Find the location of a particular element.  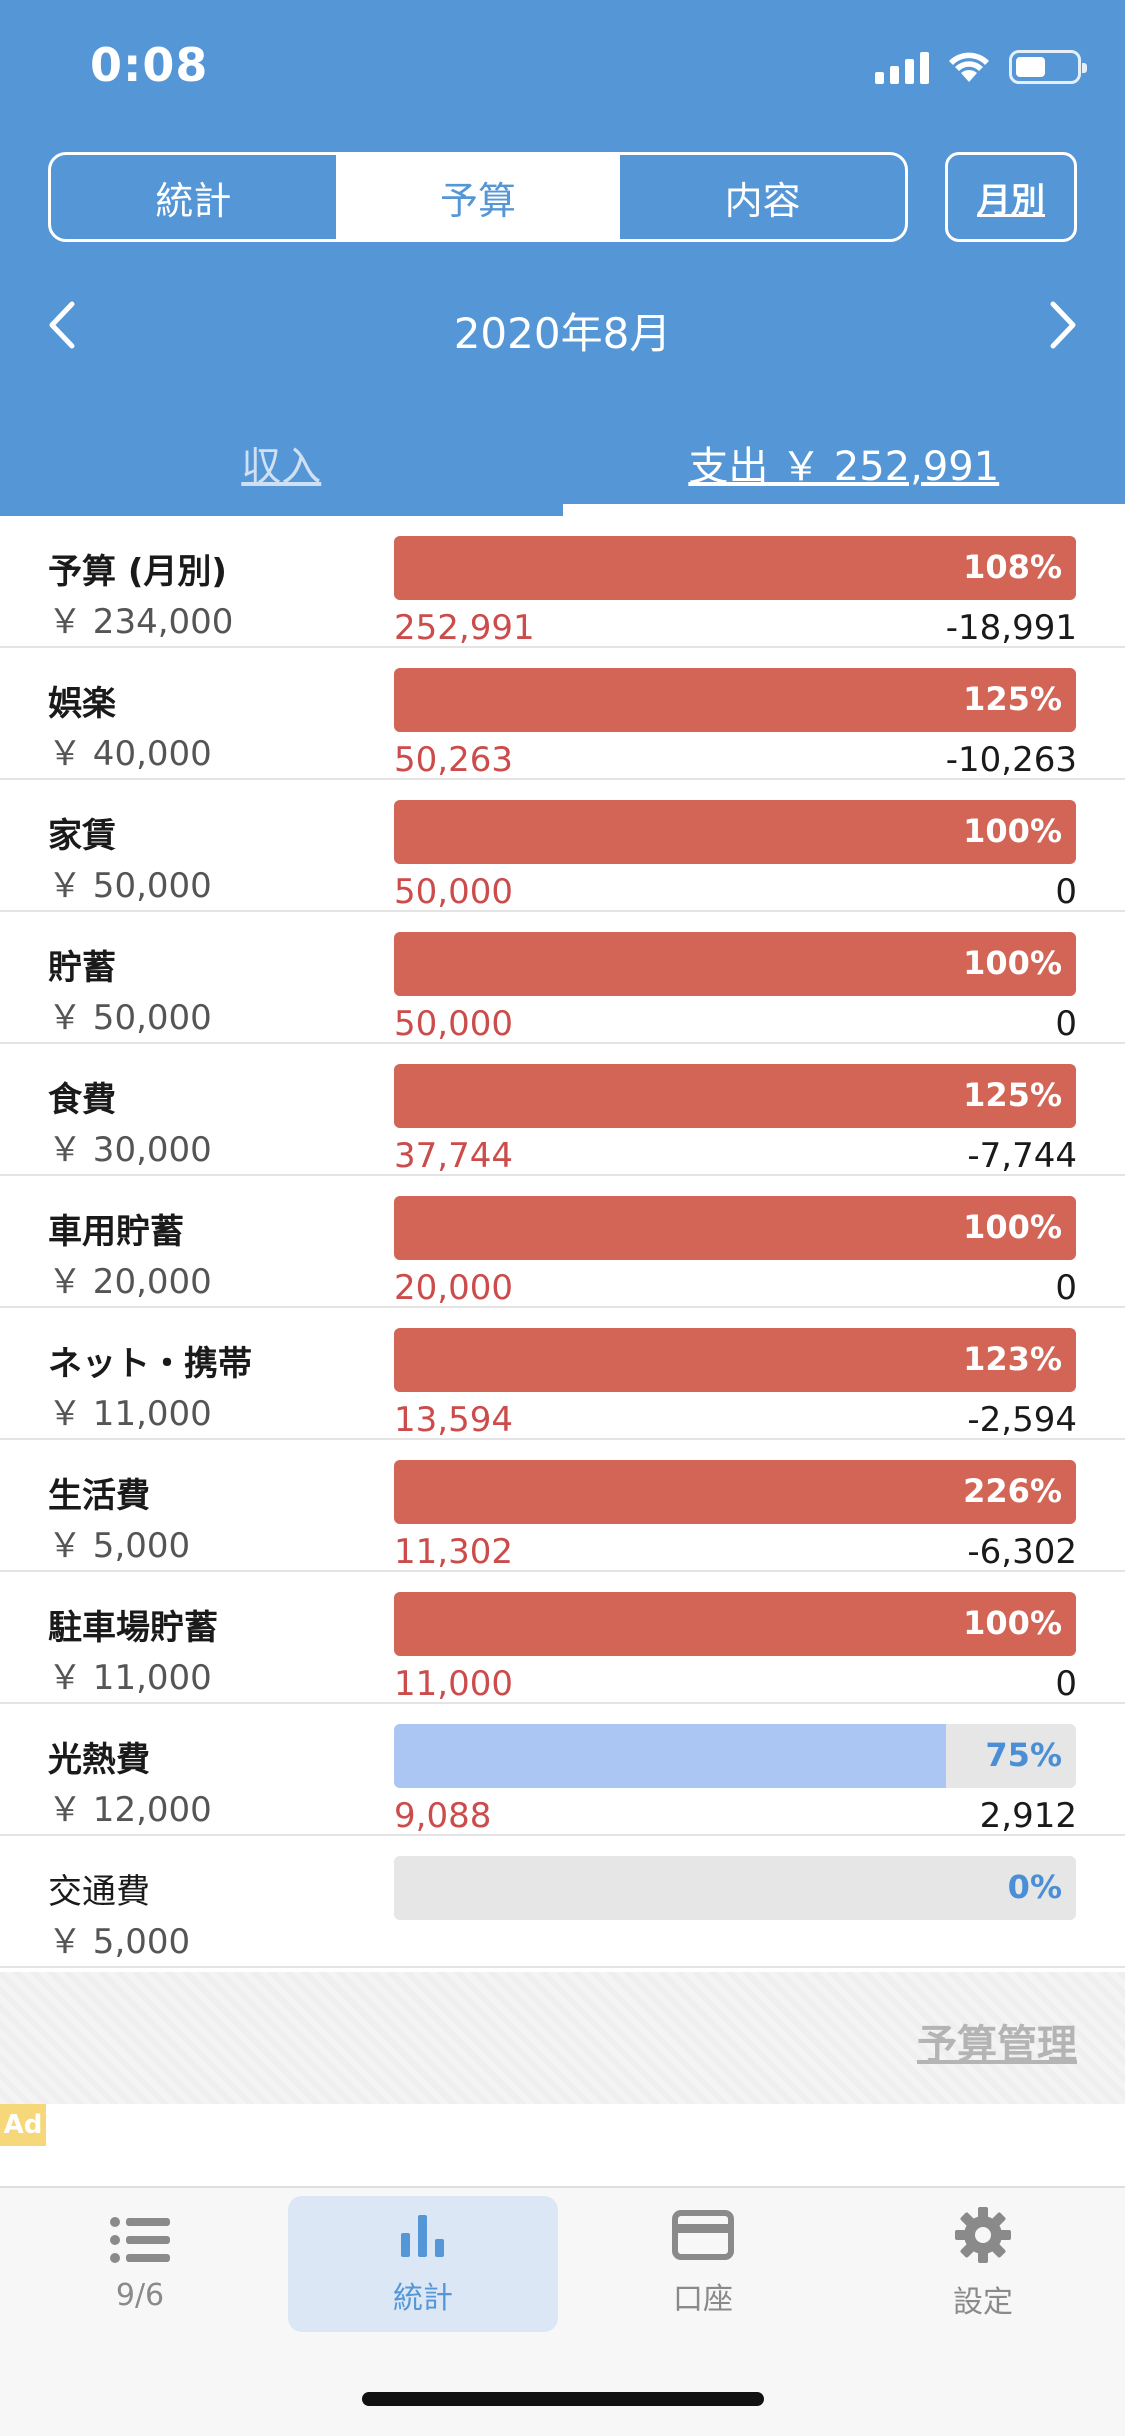

category-name: 家賃 is located at coordinates (82, 836).